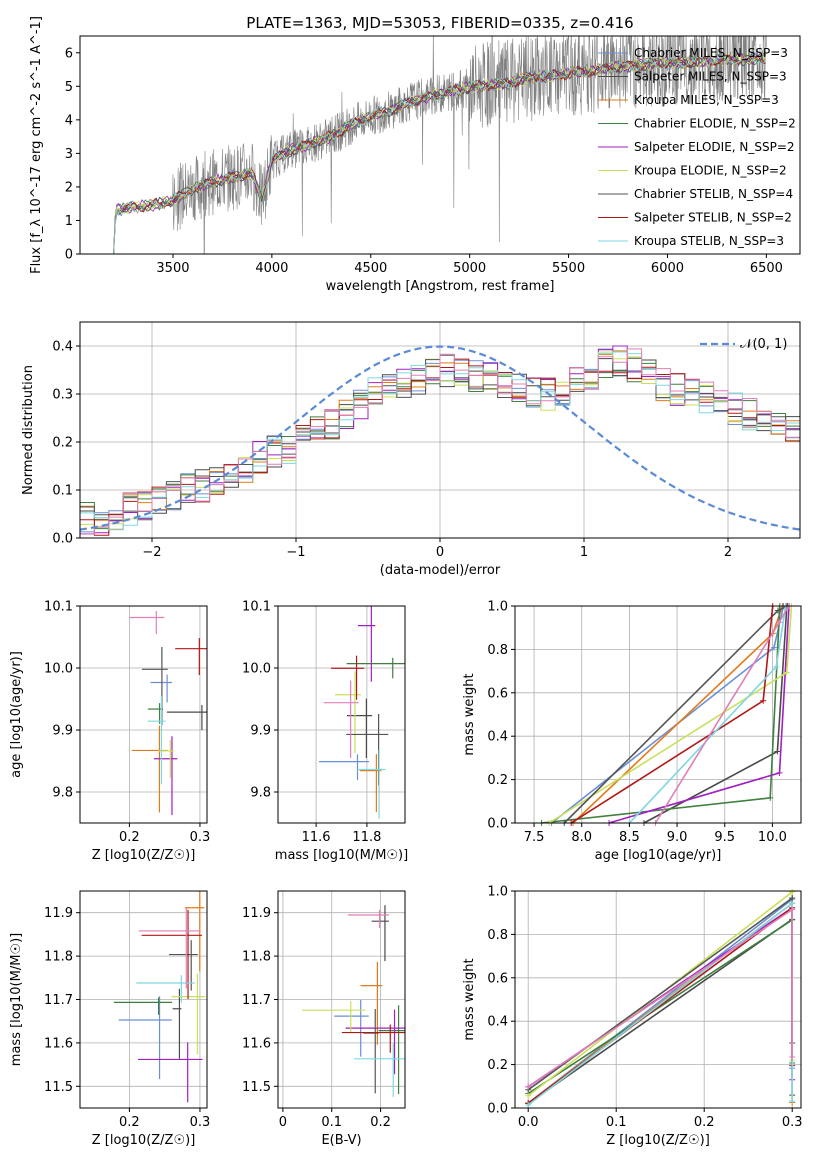 This screenshot has height=1170, width=819. I want to click on spectrum-data, so click(440, 145).